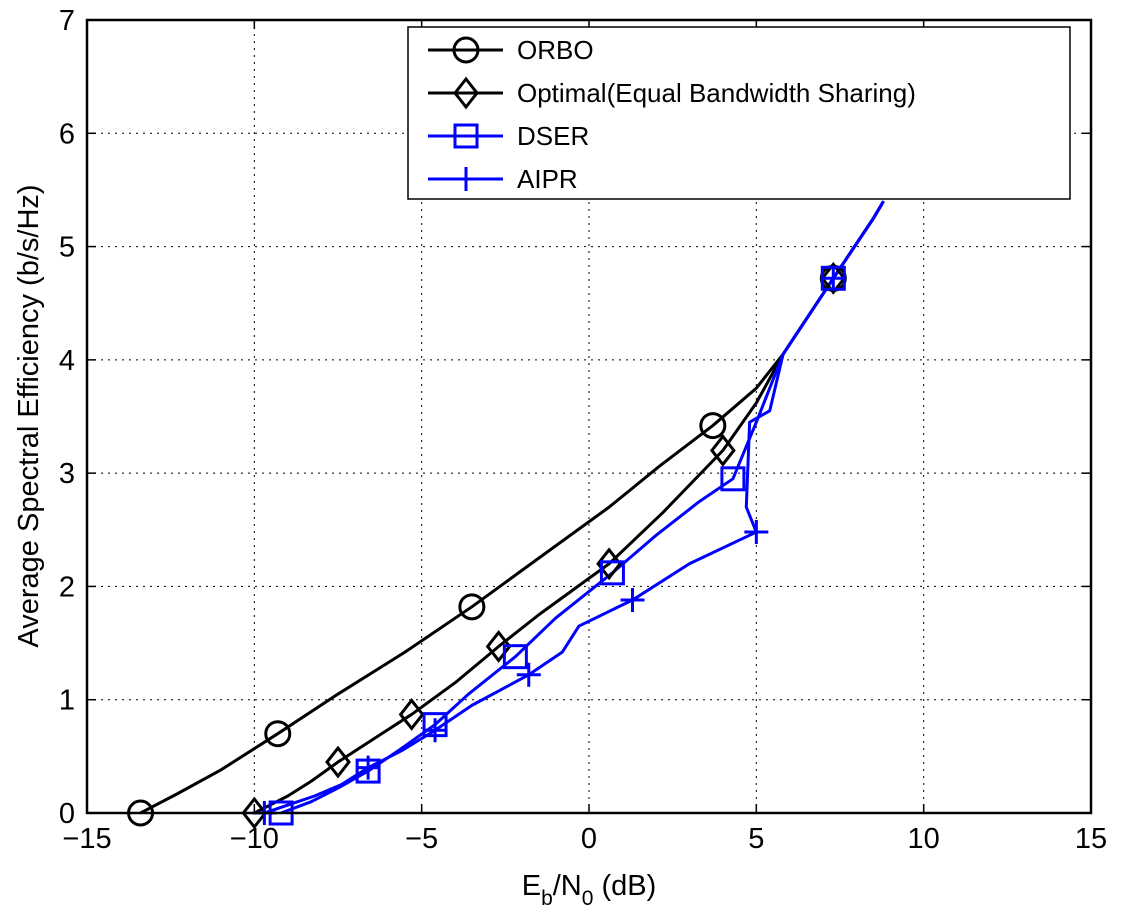  Describe the element at coordinates (756, 839) in the screenshot. I see `x-tick-label: 5` at that location.